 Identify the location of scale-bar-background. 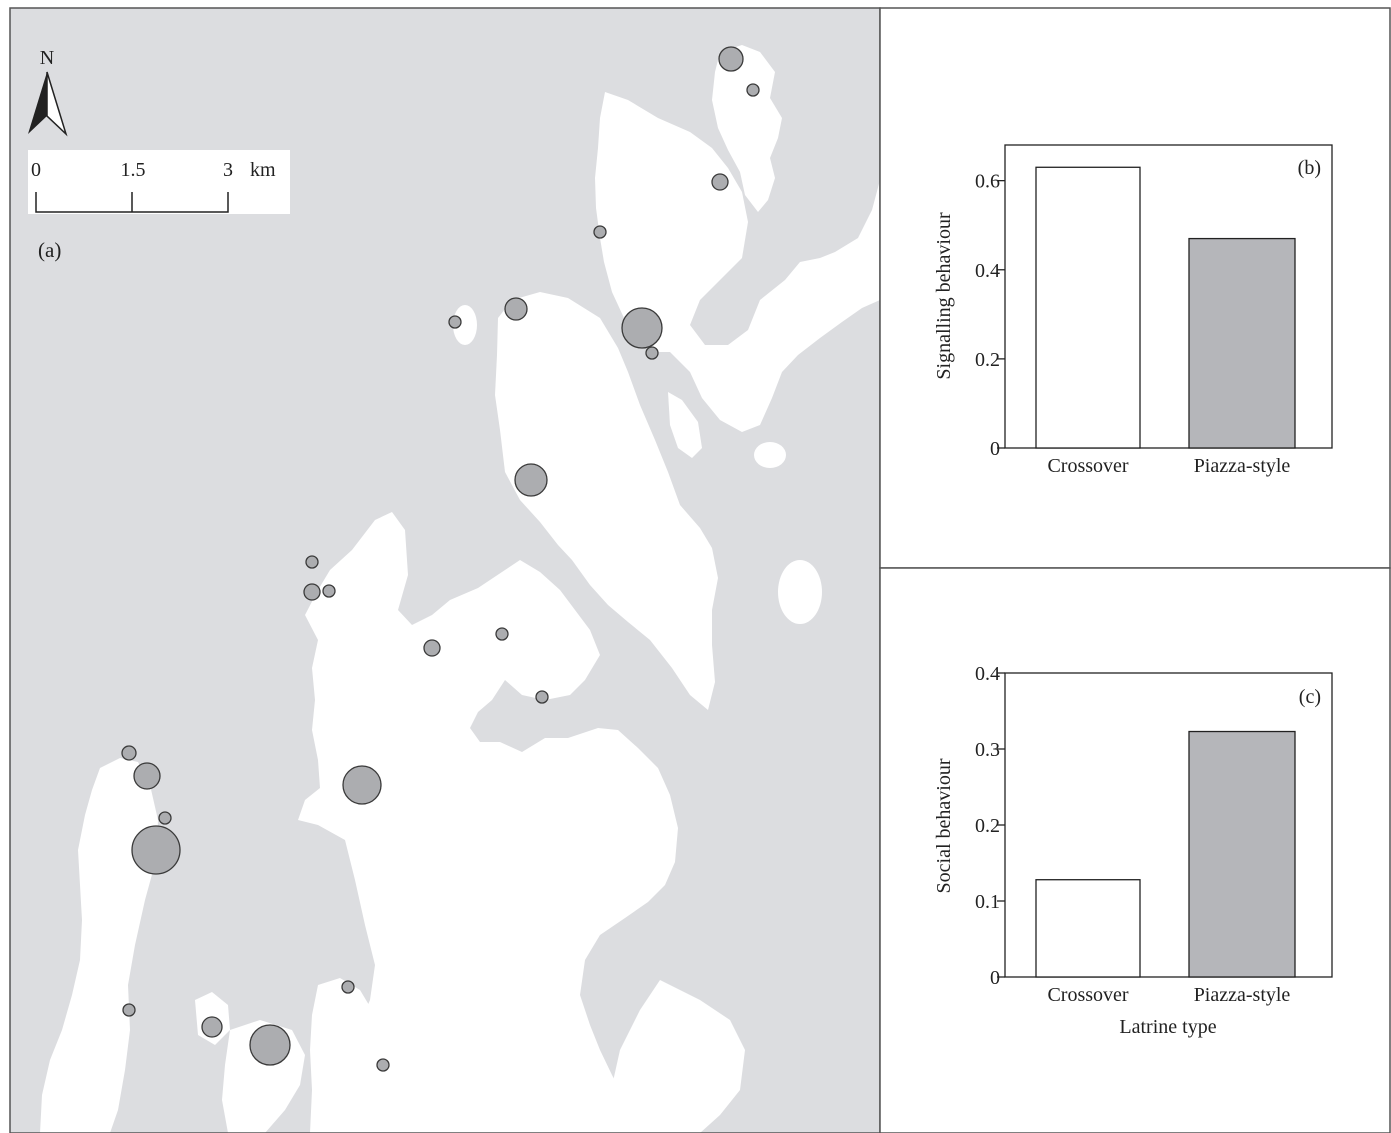
(159, 182).